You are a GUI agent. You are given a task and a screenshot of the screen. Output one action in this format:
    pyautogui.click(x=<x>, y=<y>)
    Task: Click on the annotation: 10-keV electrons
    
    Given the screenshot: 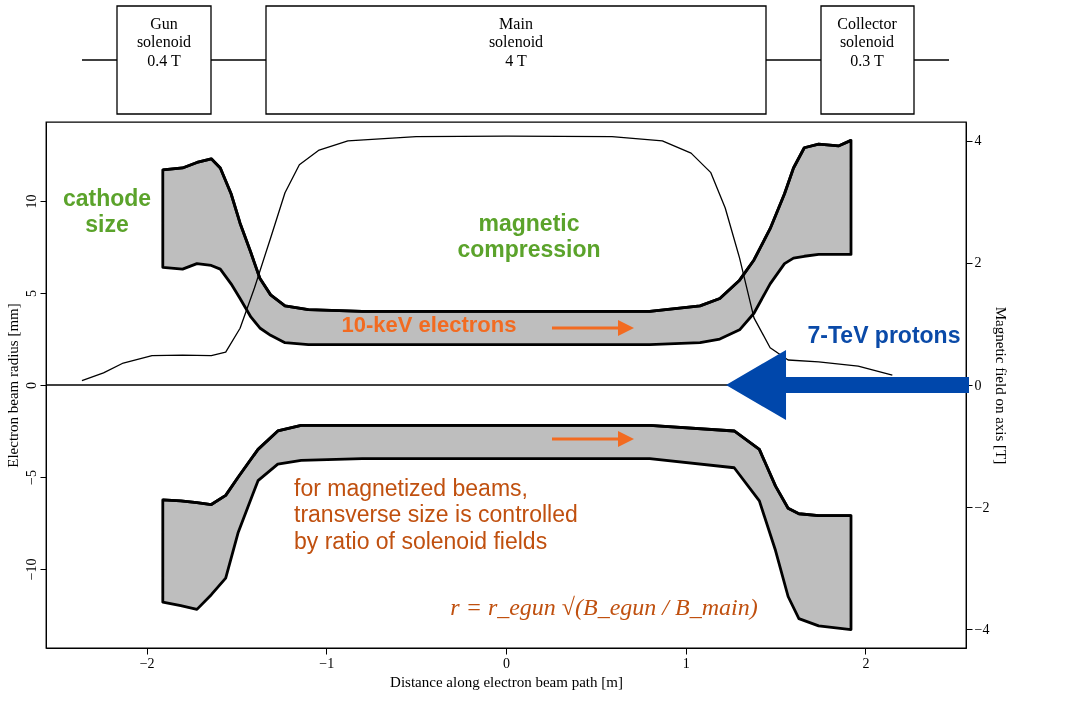 What is the action you would take?
    pyautogui.click(x=429, y=324)
    